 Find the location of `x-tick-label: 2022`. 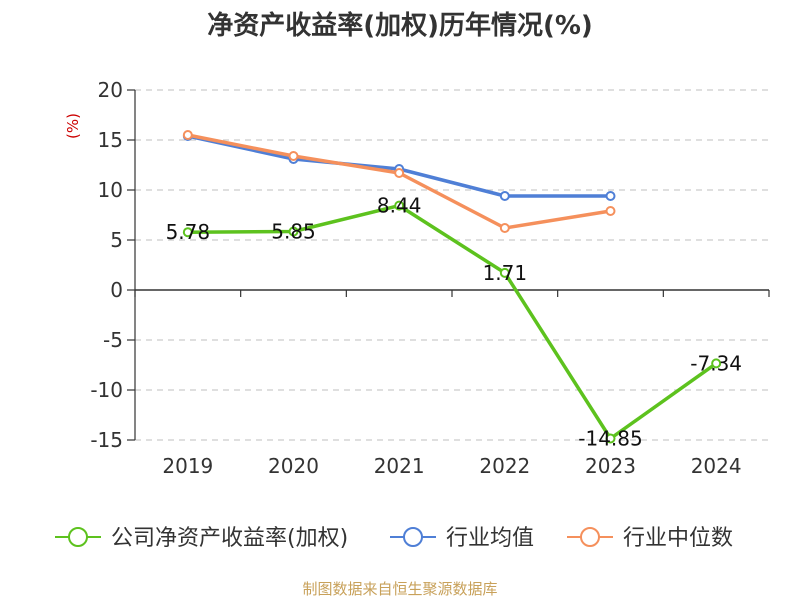

x-tick-label: 2022 is located at coordinates (504, 466).